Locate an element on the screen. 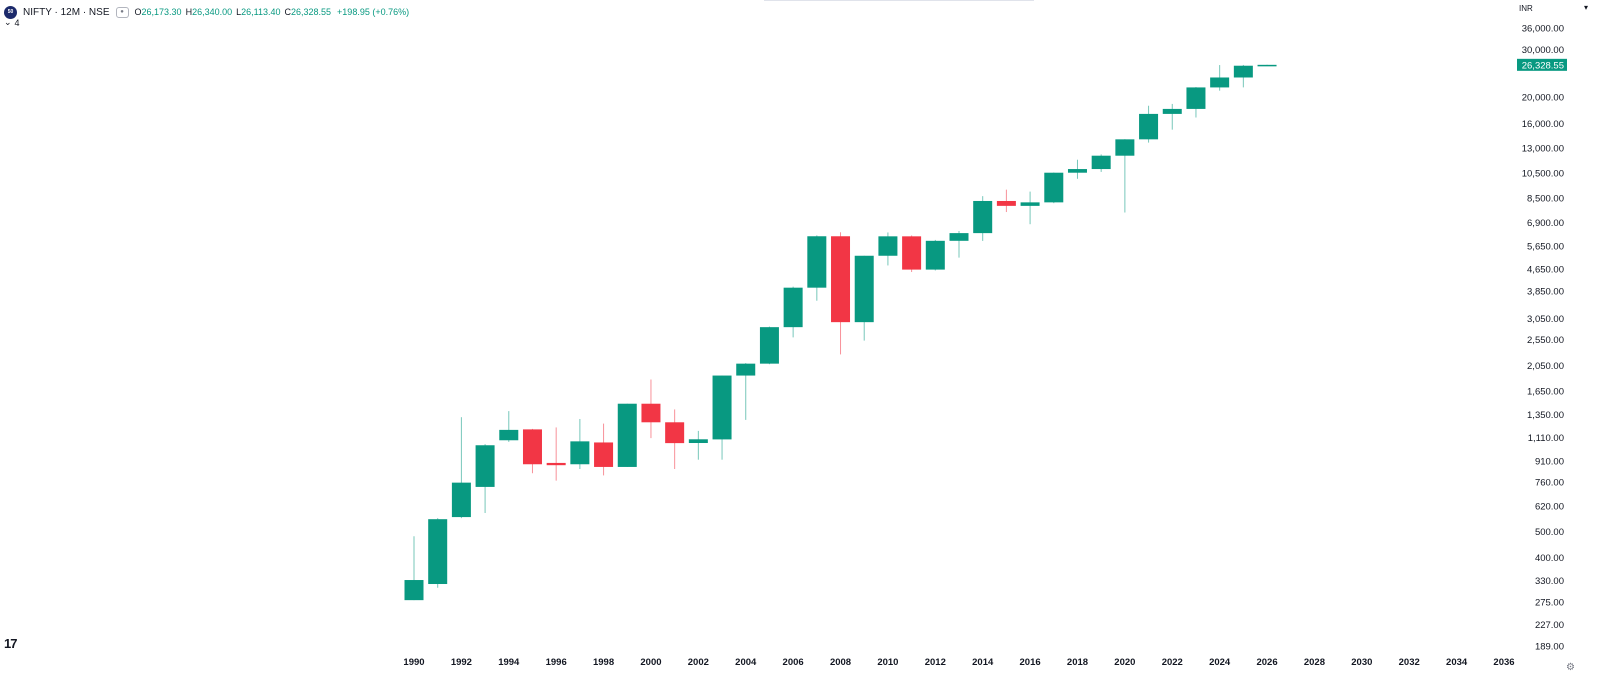  candle-body-2001 is located at coordinates (675, 433).